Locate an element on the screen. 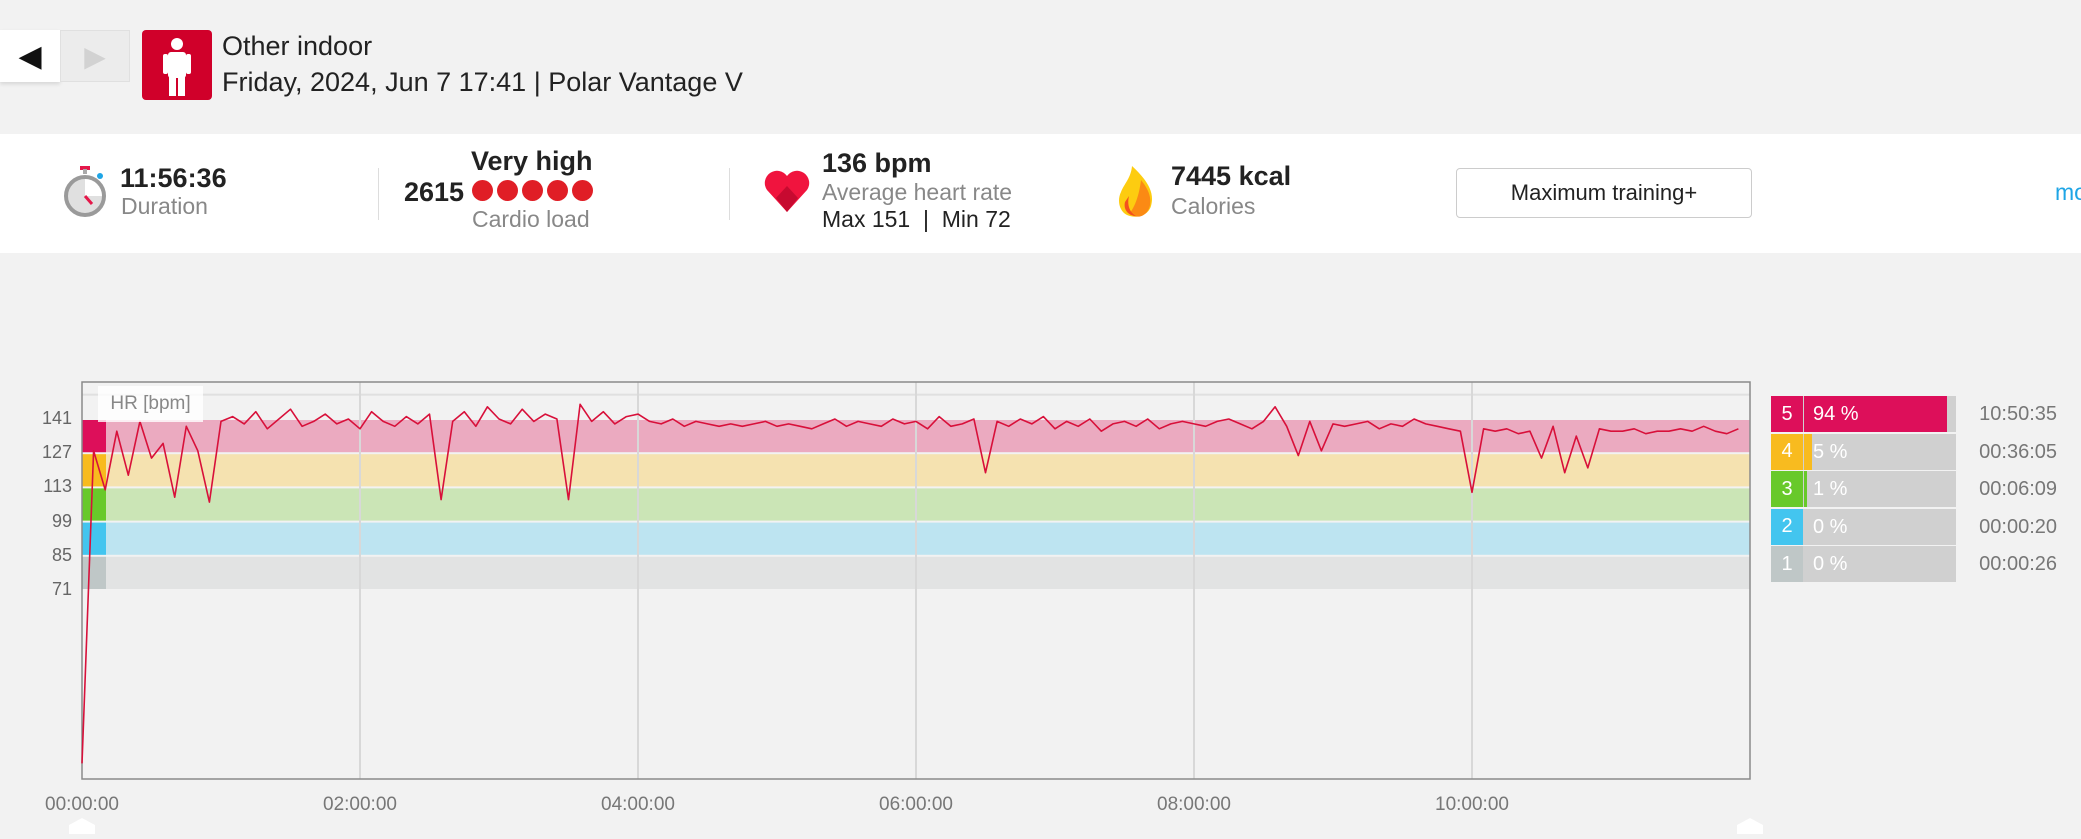 This screenshot has width=2081, height=839. x-tick-label: 10:00:00 is located at coordinates (1472, 804).